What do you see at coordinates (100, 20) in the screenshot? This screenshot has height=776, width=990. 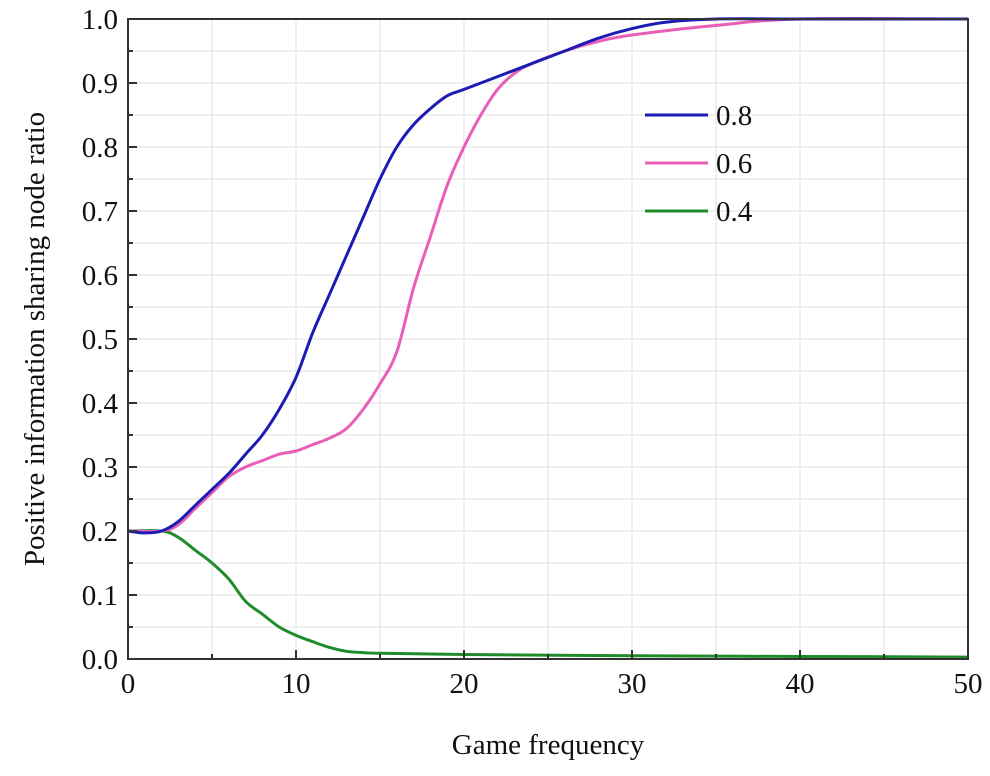 I see `y-tick-label: 1.0` at bounding box center [100, 20].